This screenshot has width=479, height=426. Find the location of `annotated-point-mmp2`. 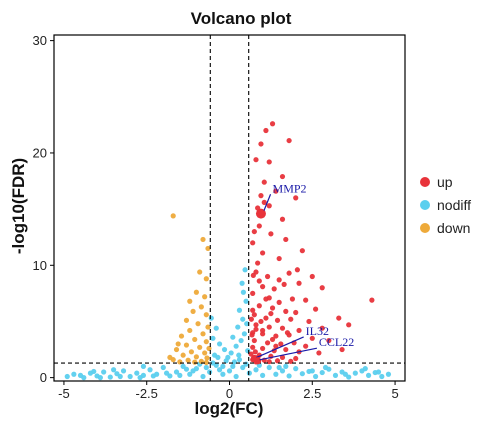

annotated-point-mmp2 is located at coordinates (260, 213).